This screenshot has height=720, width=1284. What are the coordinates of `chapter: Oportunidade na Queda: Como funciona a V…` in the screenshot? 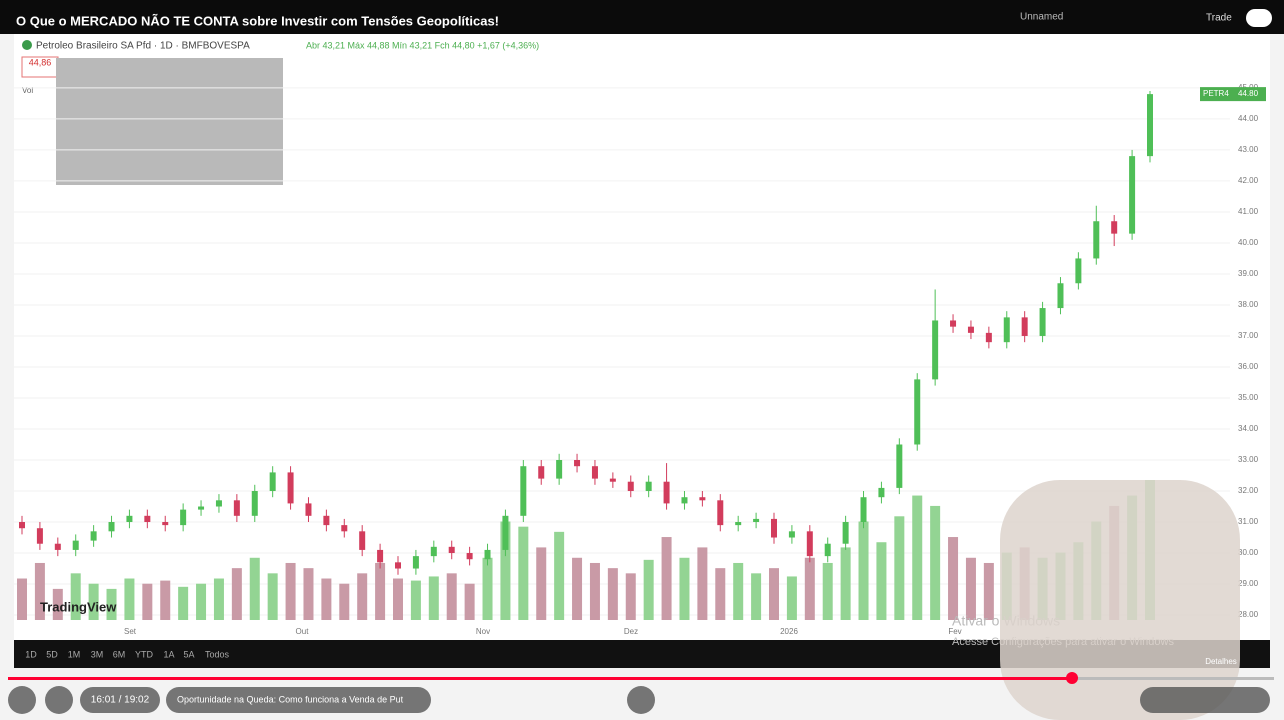 It's located at (290, 699).